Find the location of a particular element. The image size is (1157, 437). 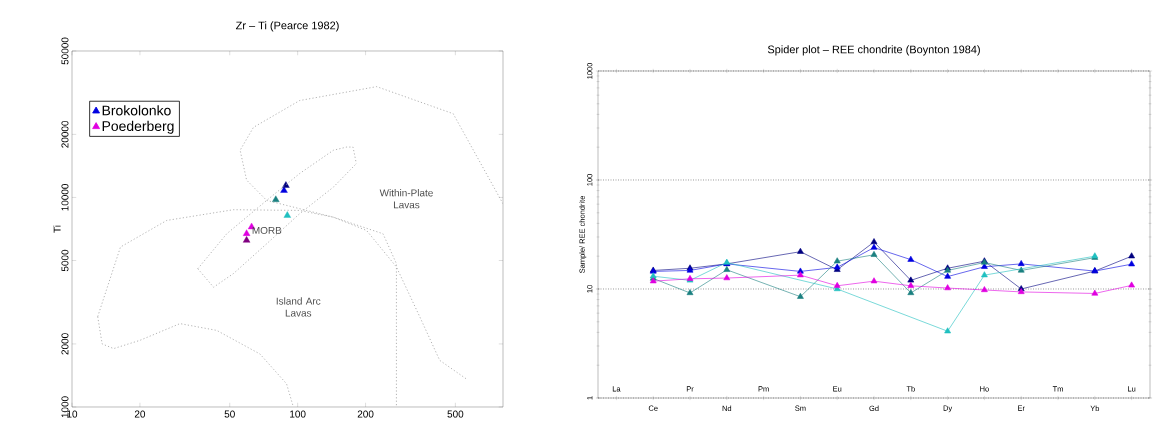

y-tick-label: 2000 is located at coordinates (65, 344).